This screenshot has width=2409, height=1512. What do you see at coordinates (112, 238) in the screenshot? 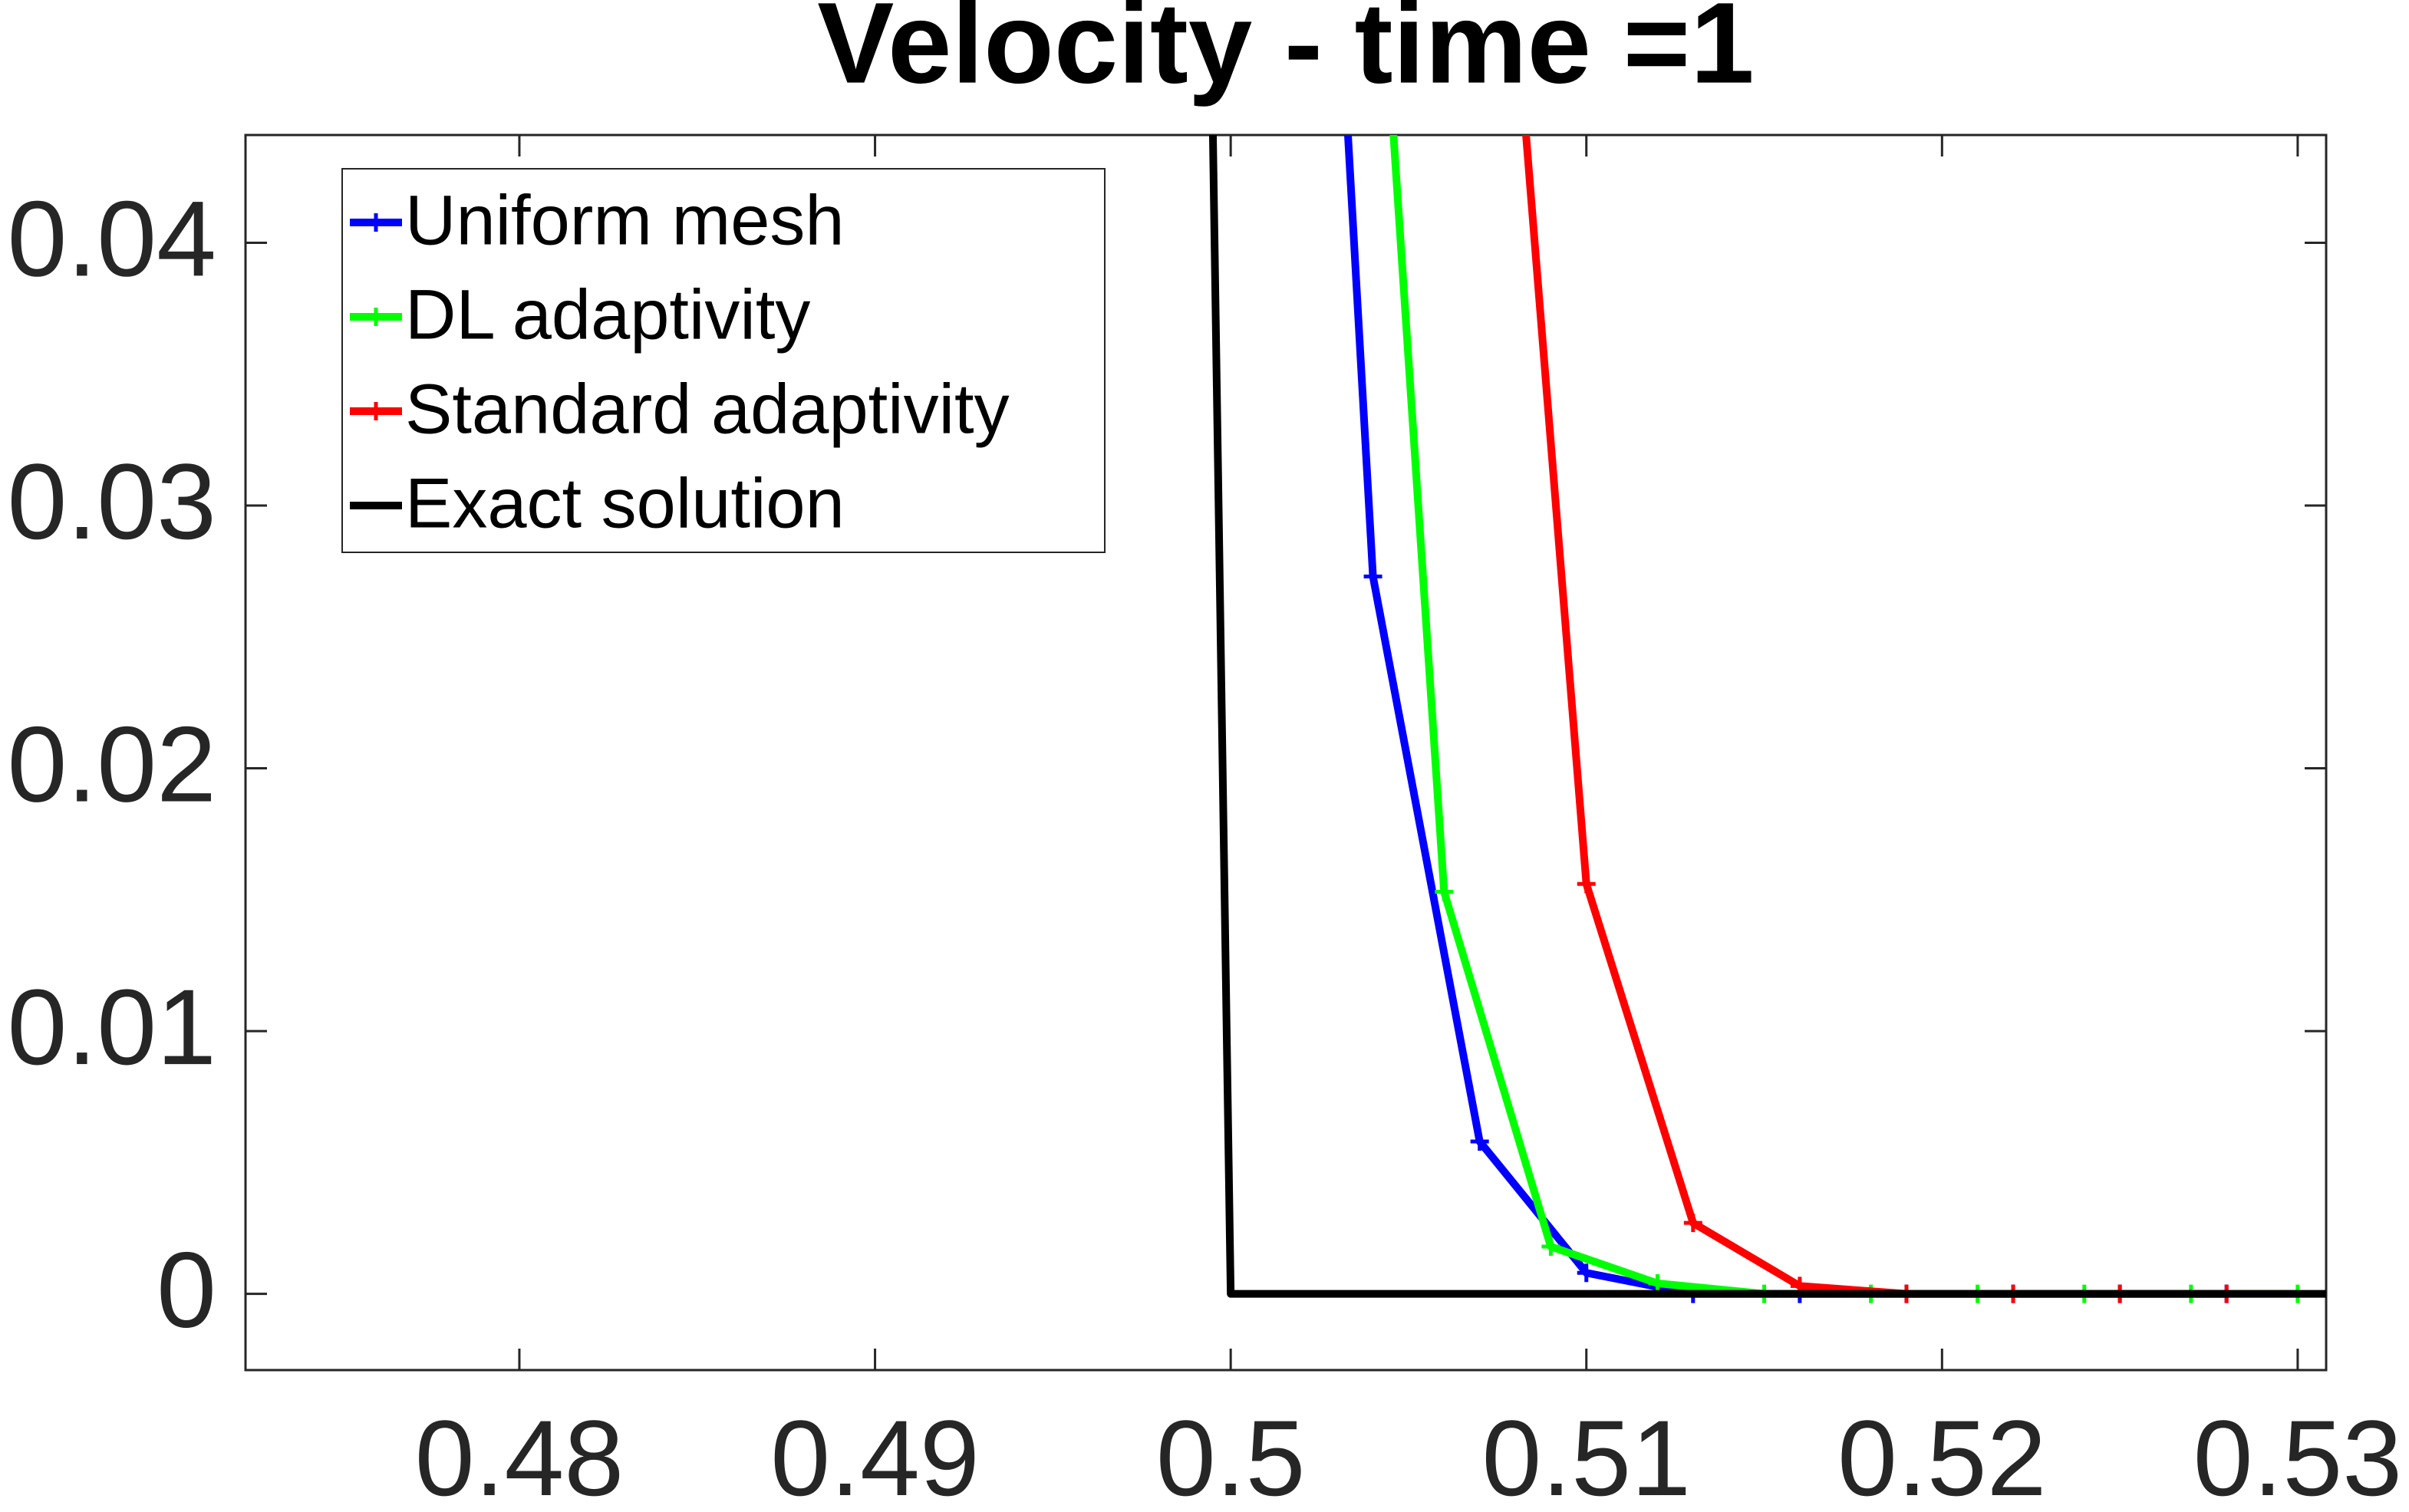
I see `y-tick-label: 0.04` at bounding box center [112, 238].